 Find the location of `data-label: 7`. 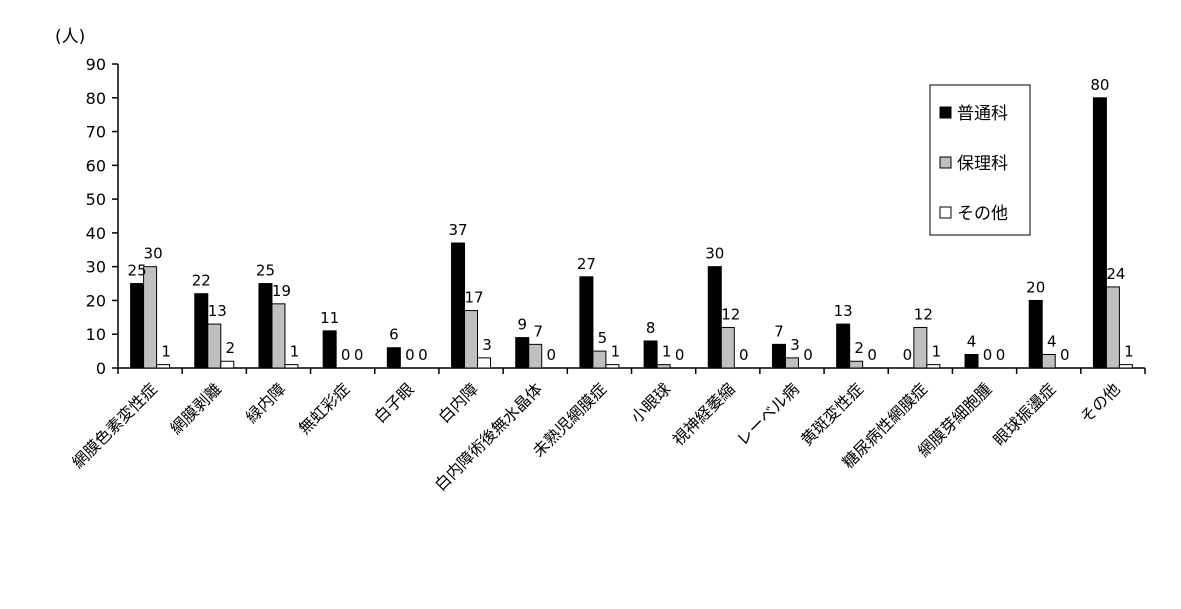

data-label: 7 is located at coordinates (779, 331).